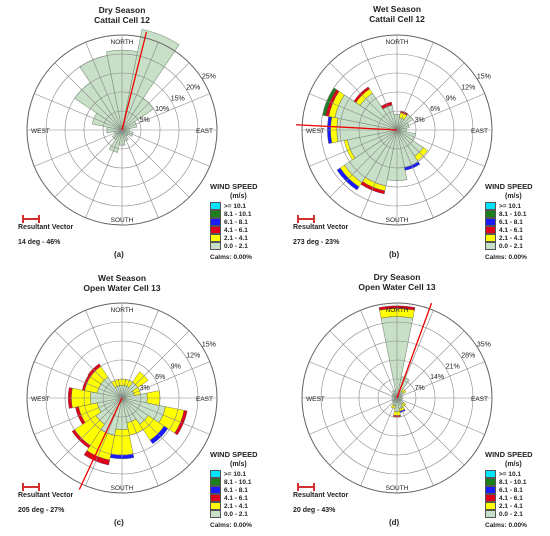 Image resolution: width=550 pixels, height=536 pixels. What do you see at coordinates (453, 366) in the screenshot?
I see `ring-label: 21%` at bounding box center [453, 366].